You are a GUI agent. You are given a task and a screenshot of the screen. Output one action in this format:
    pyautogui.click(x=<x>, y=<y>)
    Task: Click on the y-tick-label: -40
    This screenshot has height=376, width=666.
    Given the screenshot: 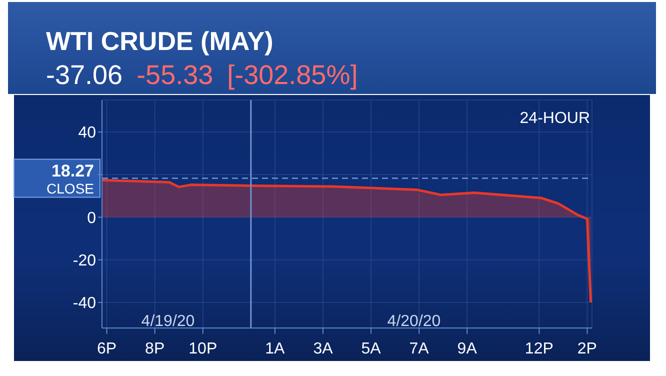 What is the action you would take?
    pyautogui.click(x=84, y=303)
    